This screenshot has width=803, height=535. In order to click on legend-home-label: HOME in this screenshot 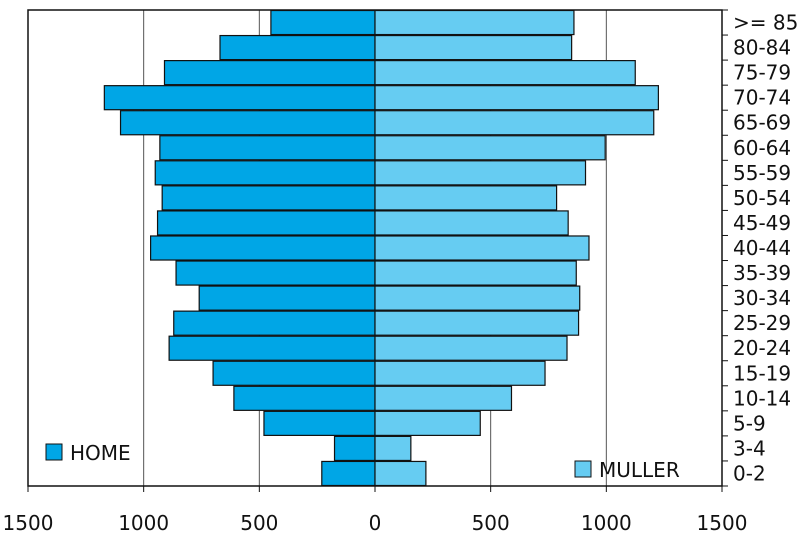, I will do `click(100, 453)`.